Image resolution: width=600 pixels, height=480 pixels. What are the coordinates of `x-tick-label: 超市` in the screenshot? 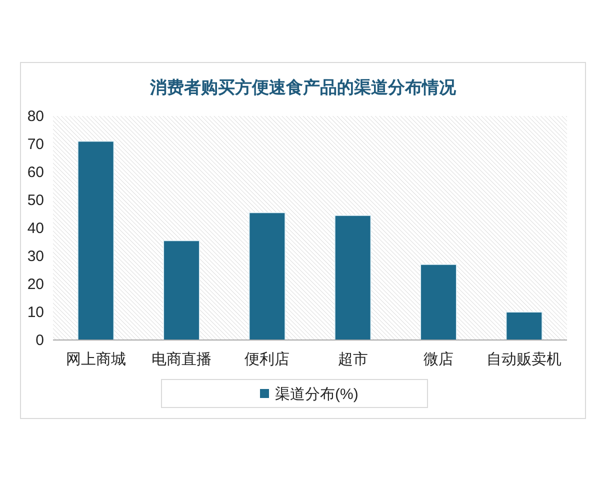 It's located at (353, 359).